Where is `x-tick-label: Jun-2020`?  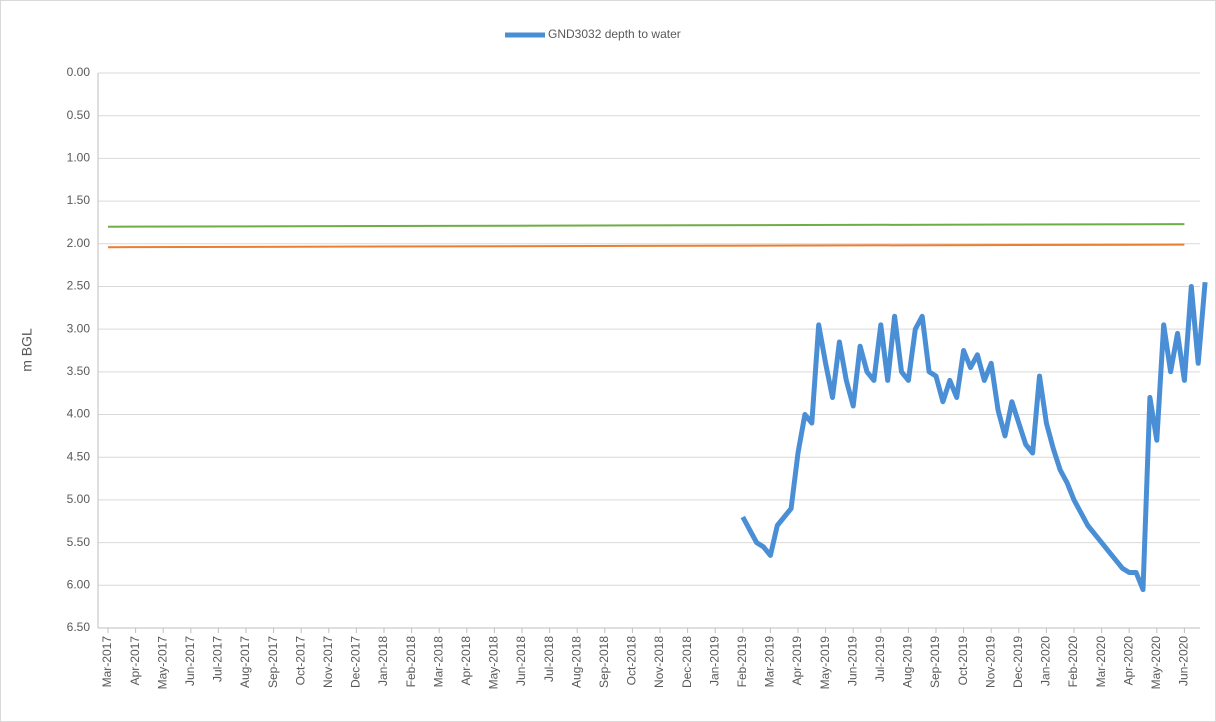
x-tick-label: Jun-2020 is located at coordinates (1184, 661).